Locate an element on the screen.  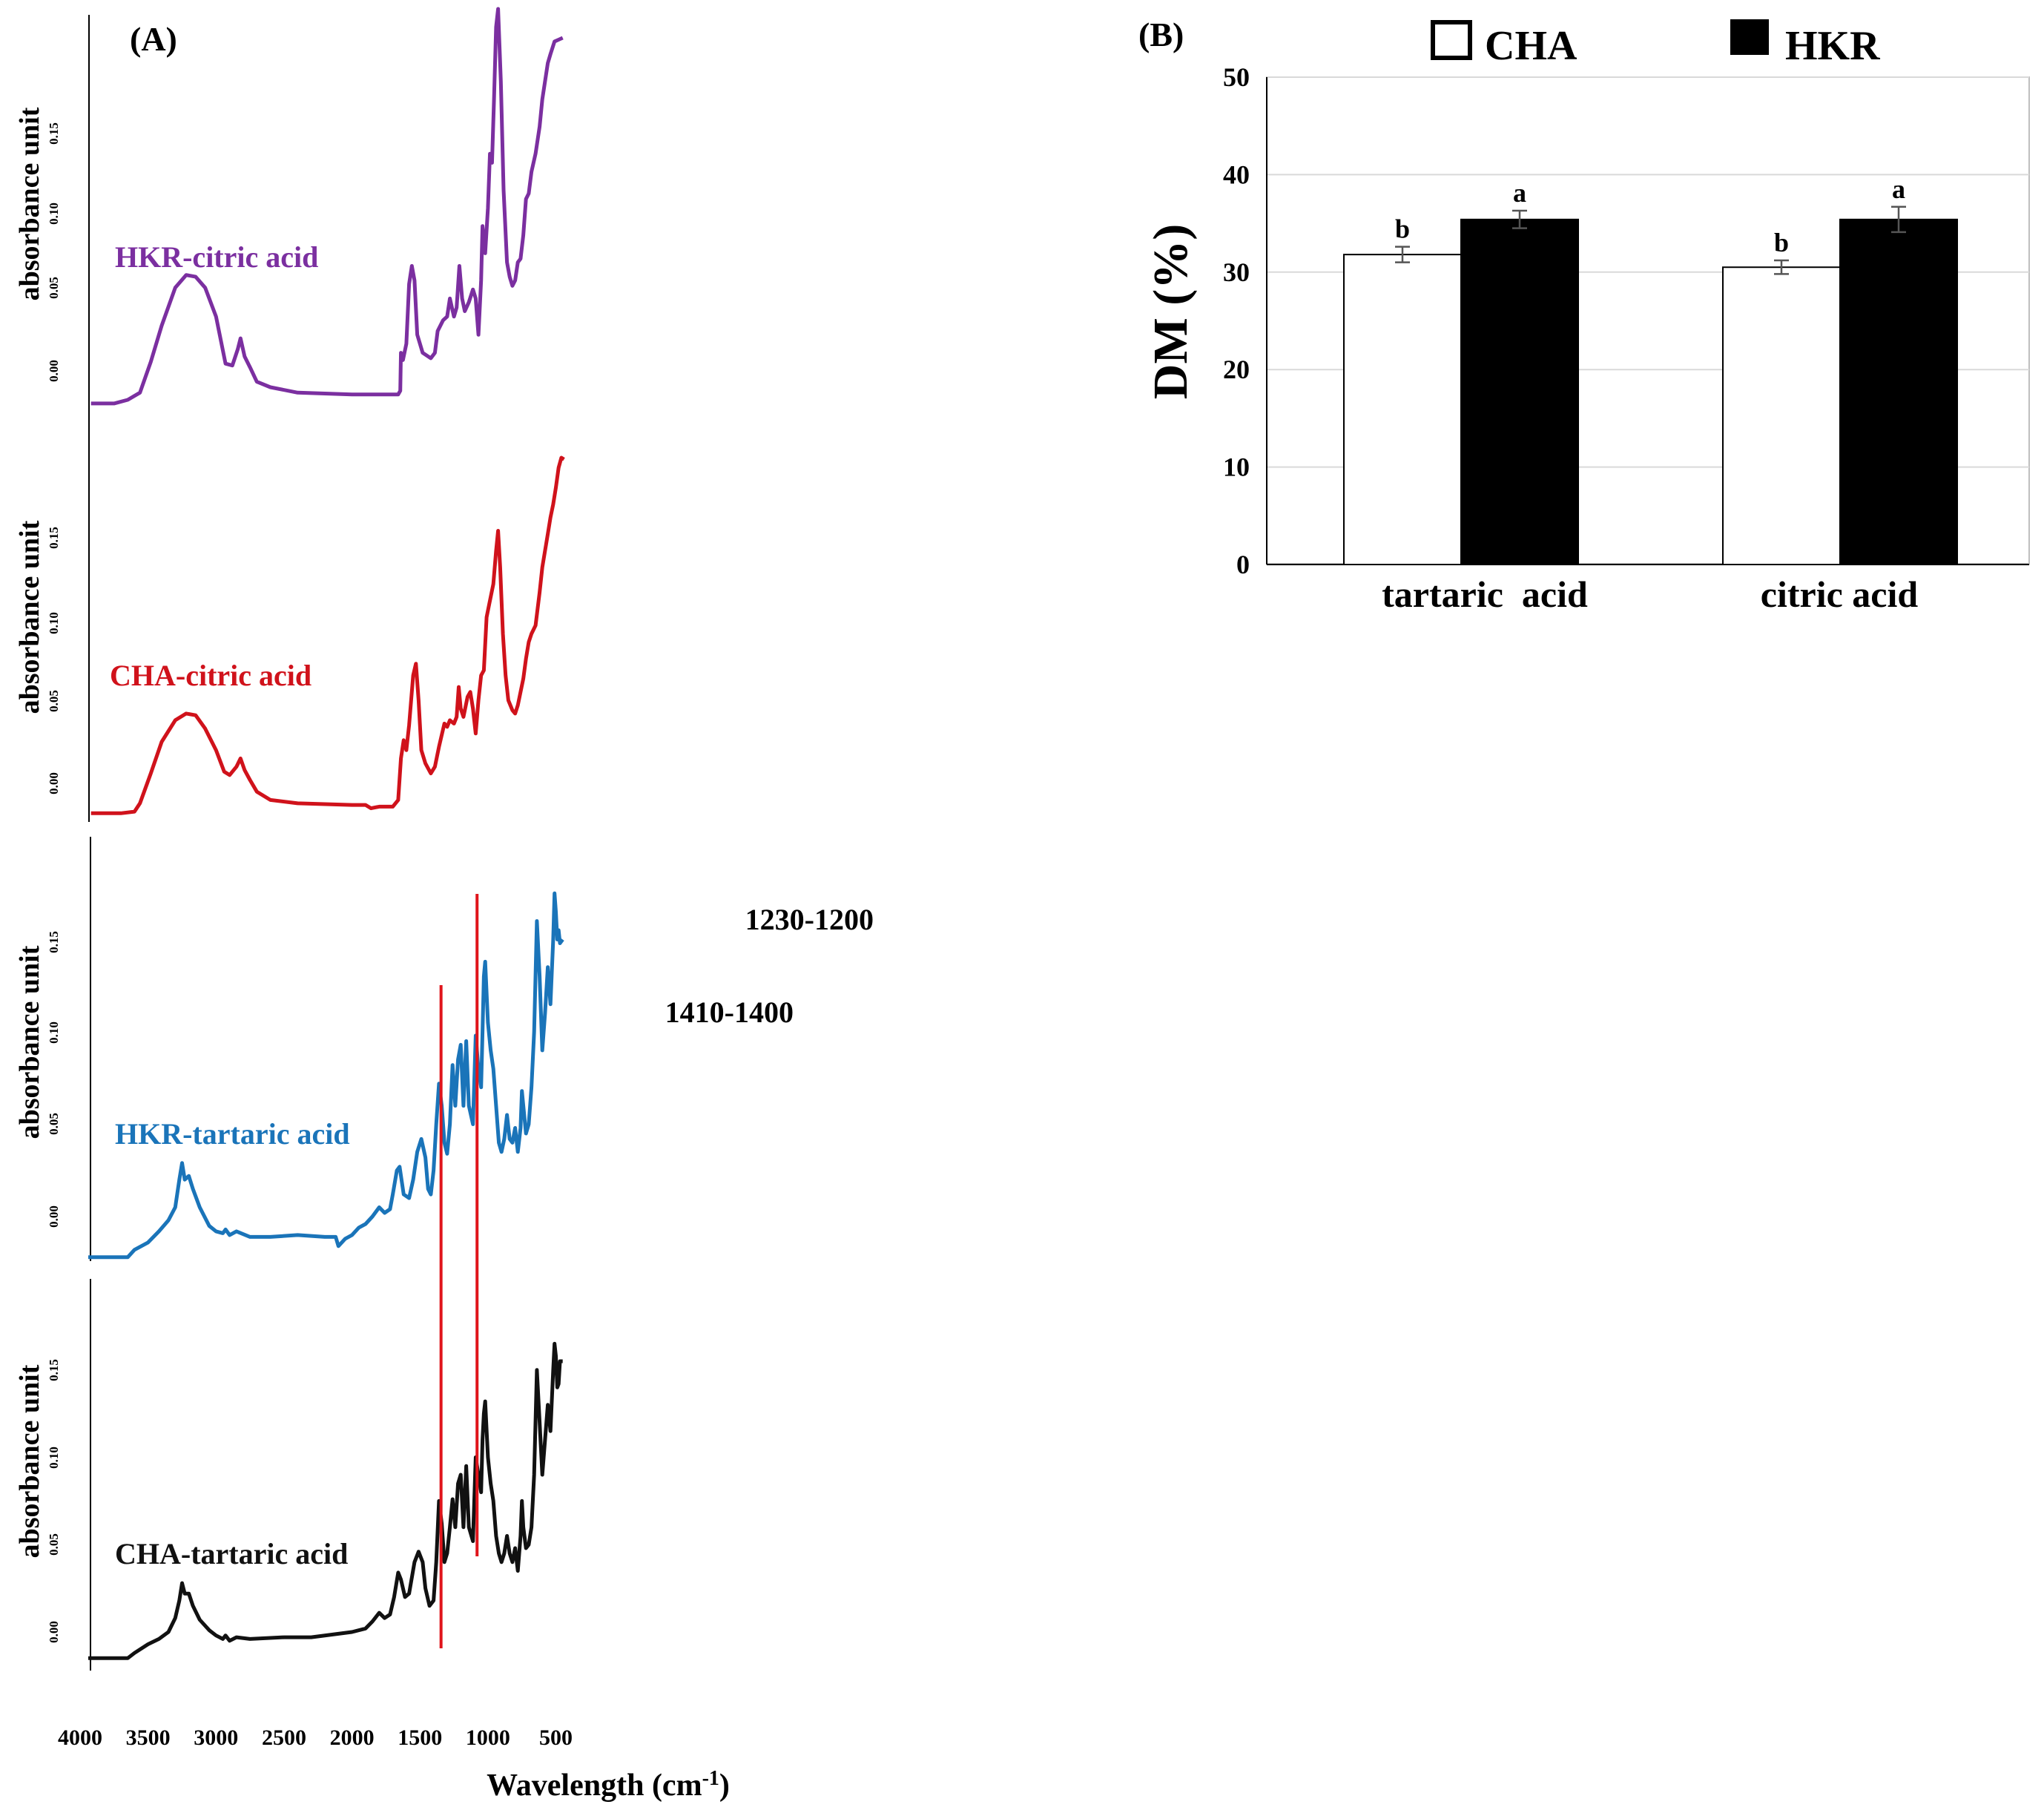
spectrum-line-cha-citric-acid is located at coordinates (328, 635).